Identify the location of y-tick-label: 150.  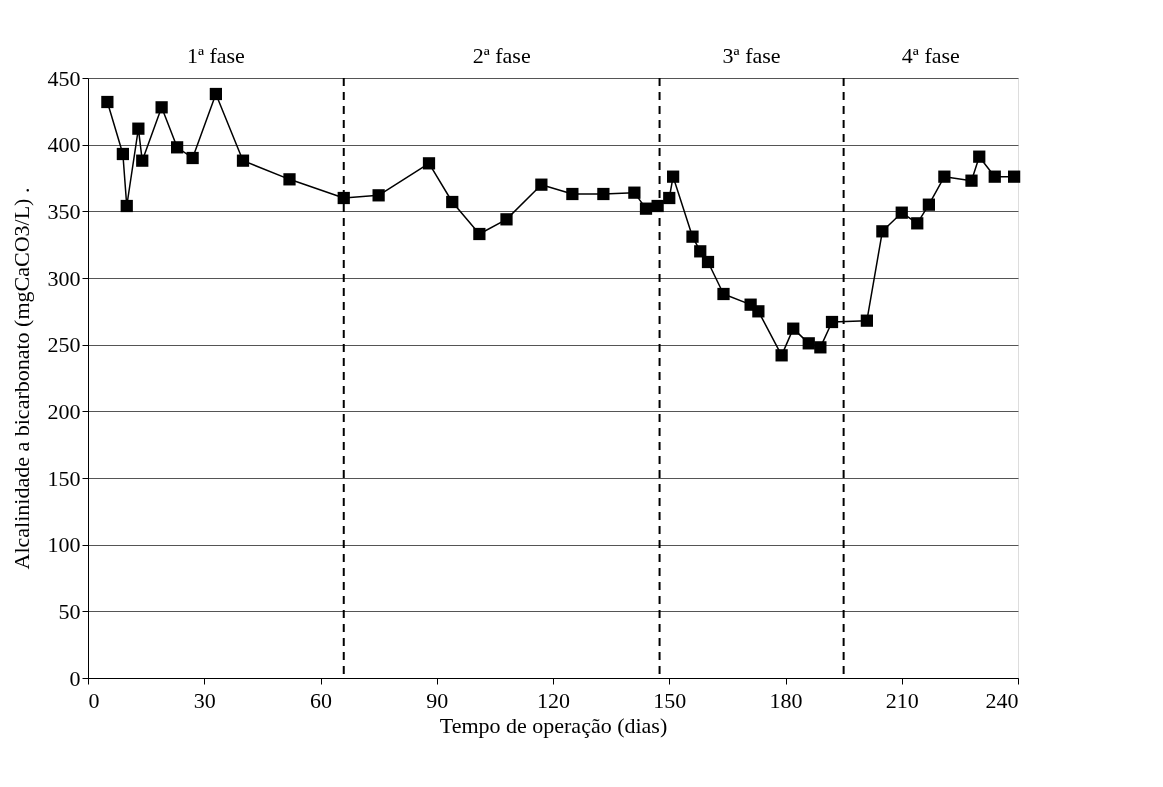
(64, 478).